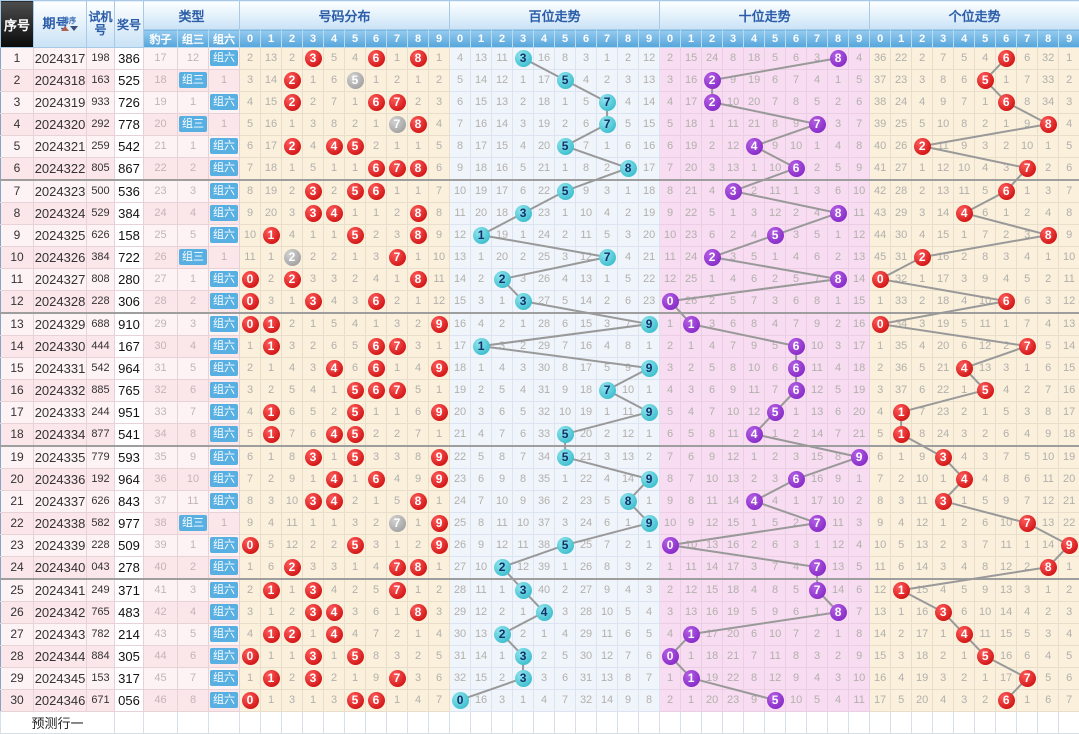 Image resolution: width=1079 pixels, height=734 pixels. I want to click on sort-asc-icon, so click(65, 28).